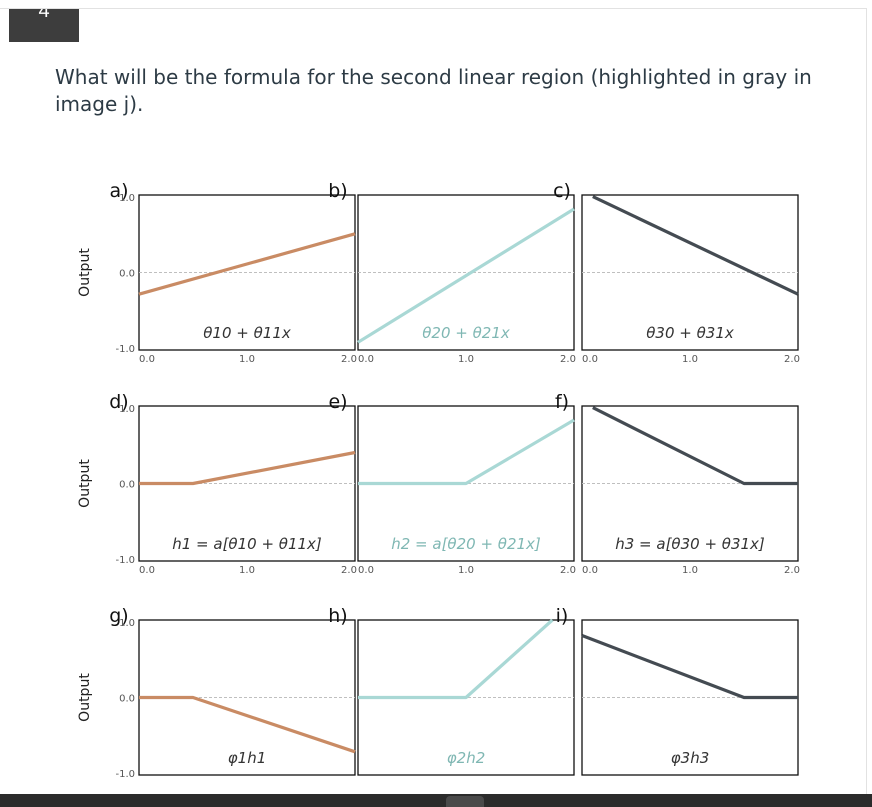 The width and height of the screenshot is (872, 807). I want to click on panel-label-b: b), so click(337, 191).